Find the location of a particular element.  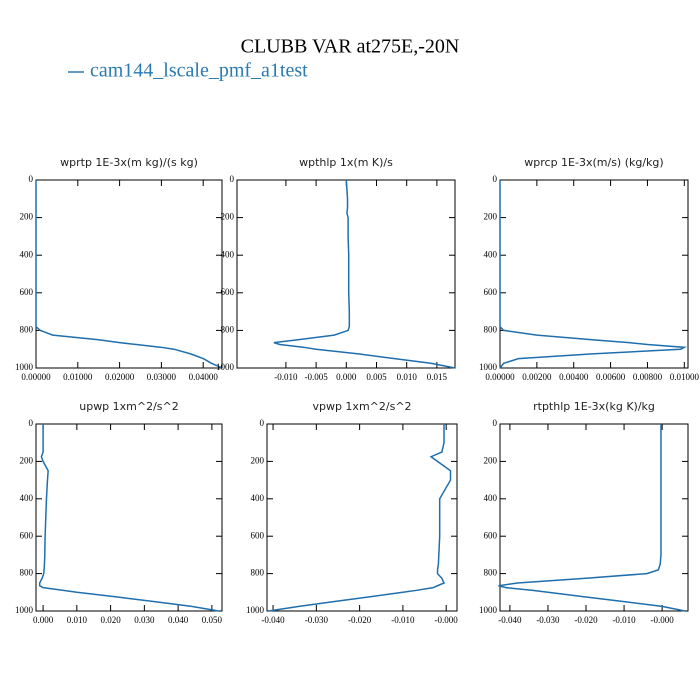

panel-title: upwp 1xm^2/s^2 is located at coordinates (129, 406).